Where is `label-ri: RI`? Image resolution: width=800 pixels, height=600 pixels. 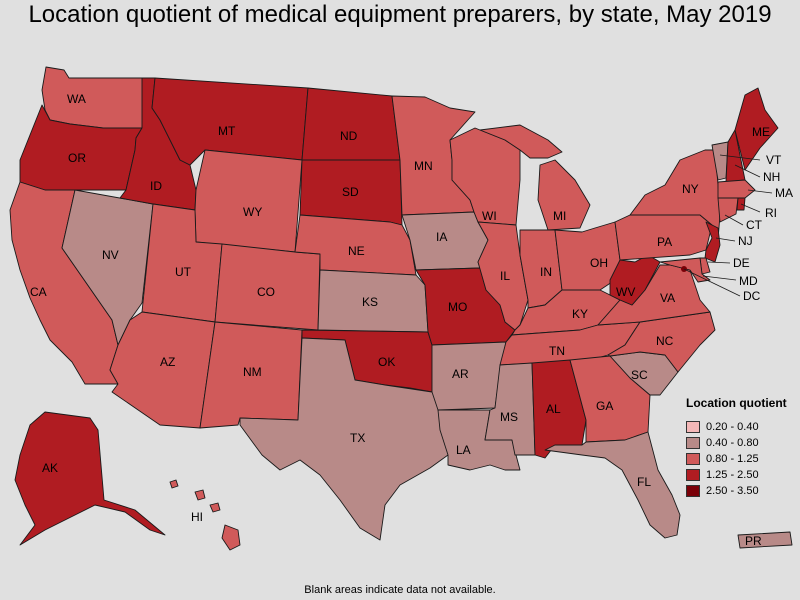
label-ri: RI is located at coordinates (771, 213).